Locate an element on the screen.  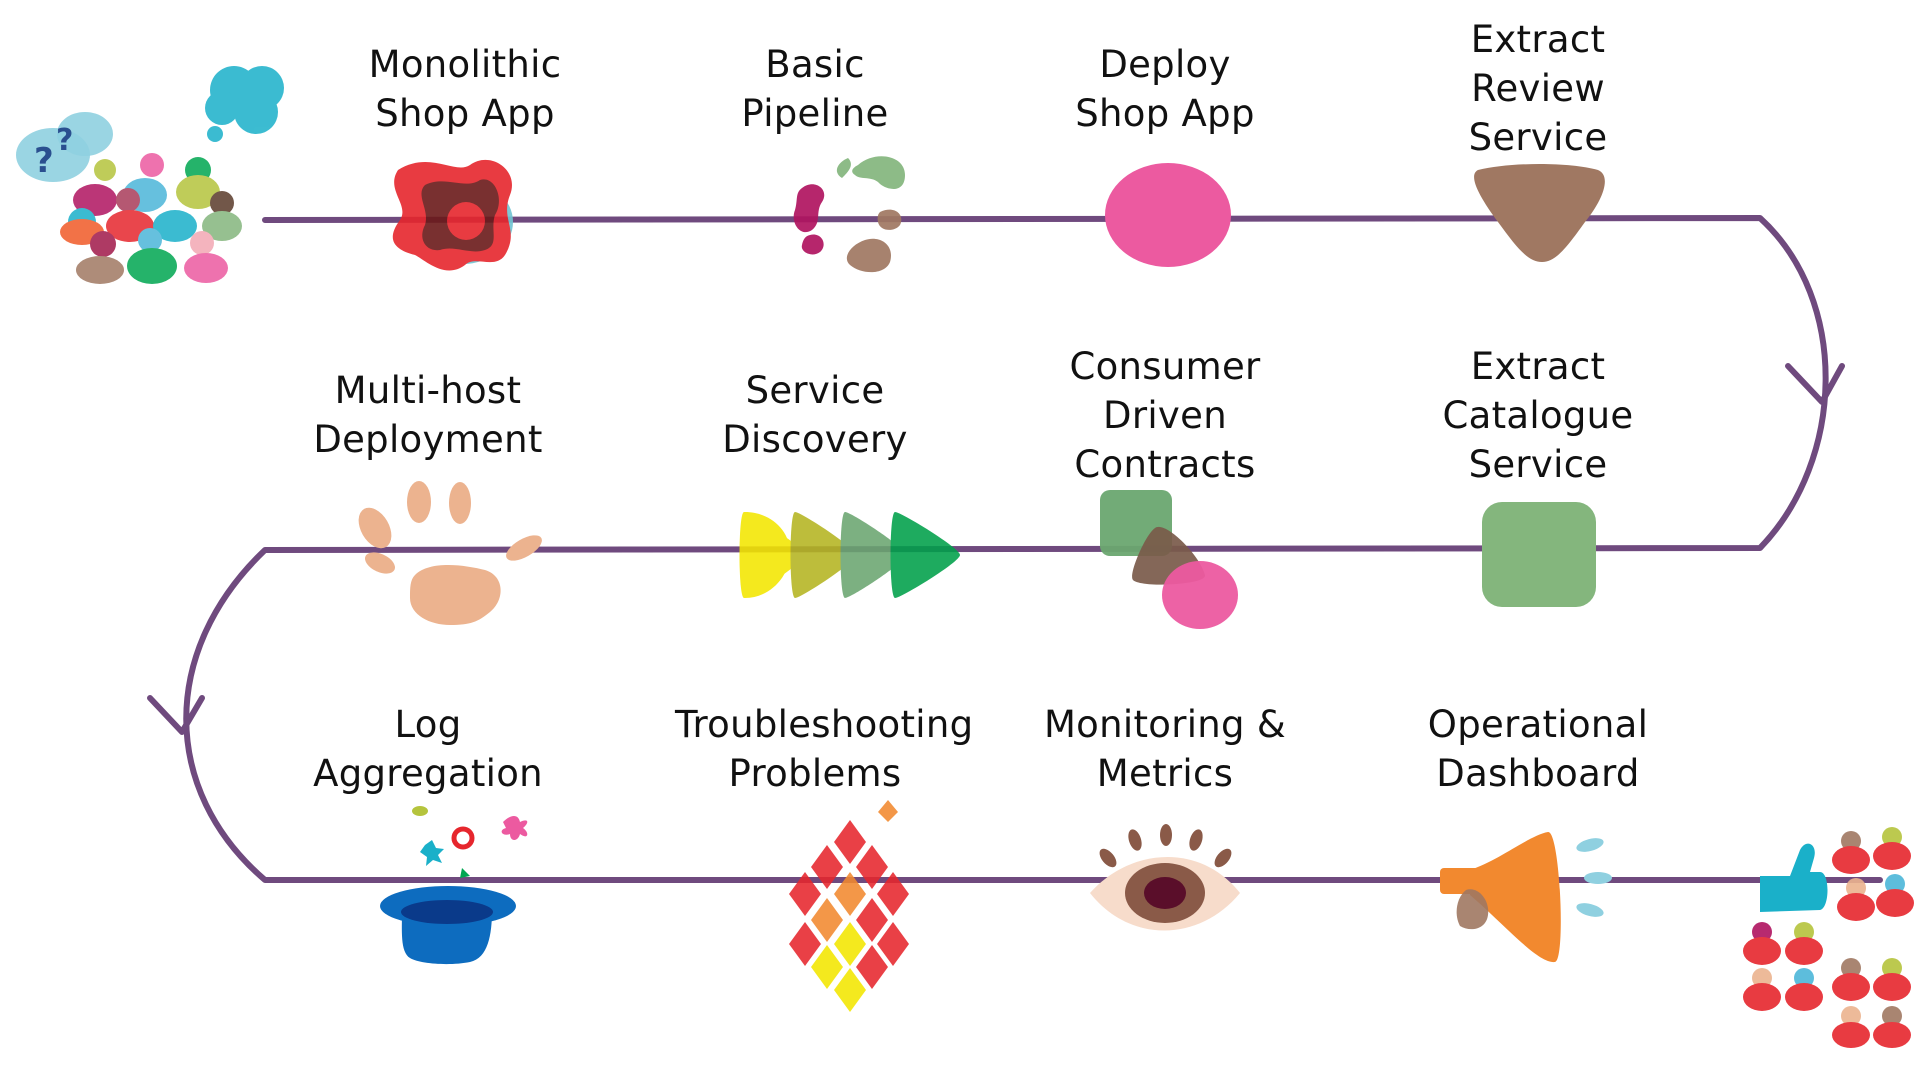
step-label-extract-review-service: Extract Review Service is located at coordinates (1538, 88).